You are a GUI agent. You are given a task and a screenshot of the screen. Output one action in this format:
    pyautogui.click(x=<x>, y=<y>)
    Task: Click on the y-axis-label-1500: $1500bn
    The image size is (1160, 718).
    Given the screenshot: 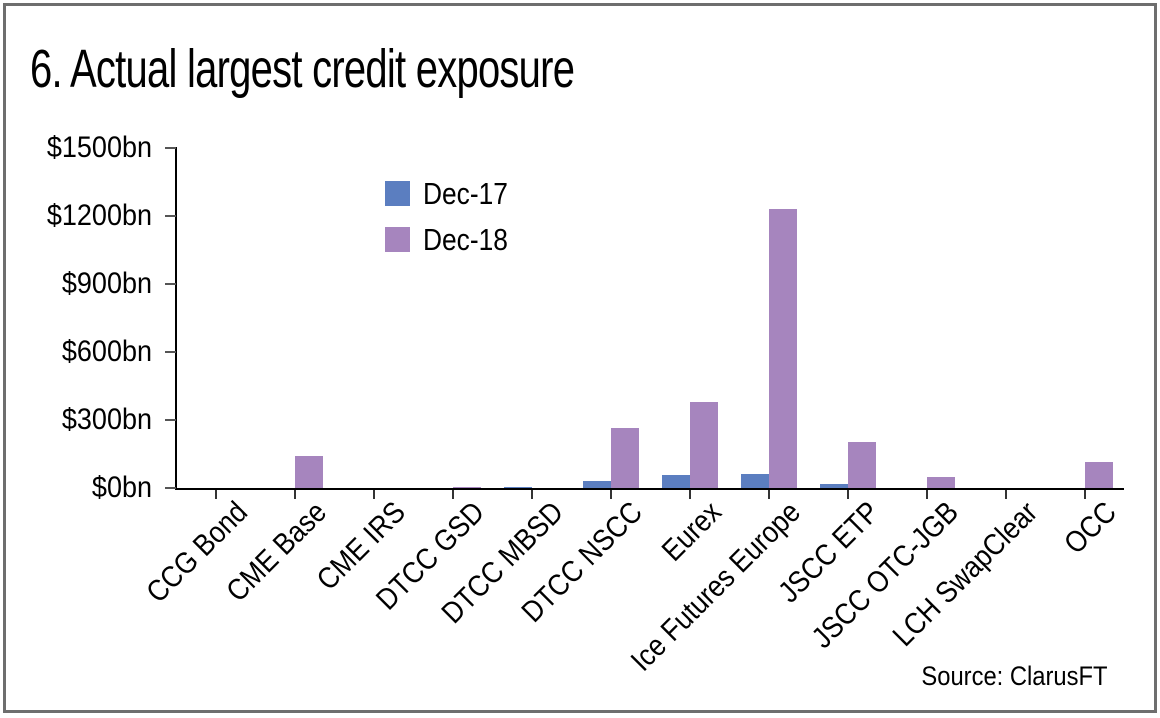 What is the action you would take?
    pyautogui.click(x=99, y=147)
    